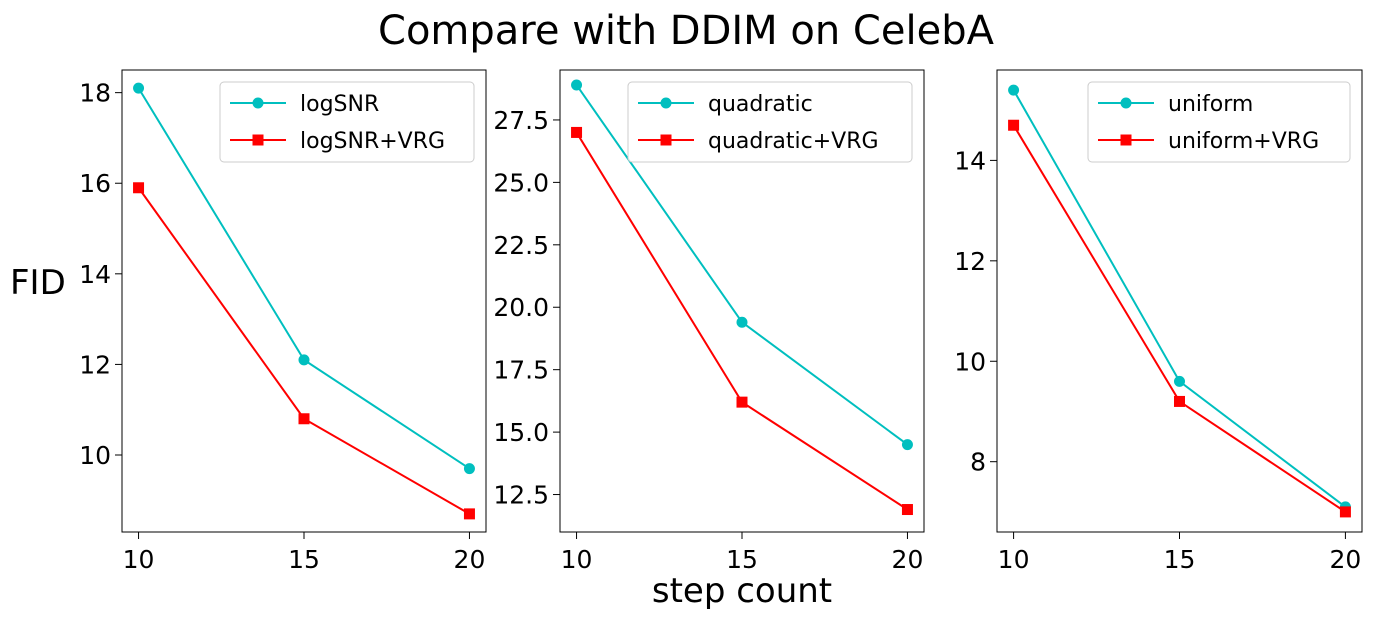 Image resolution: width=1373 pixels, height=619 pixels. I want to click on legend-entry: uniform, so click(1210, 104).